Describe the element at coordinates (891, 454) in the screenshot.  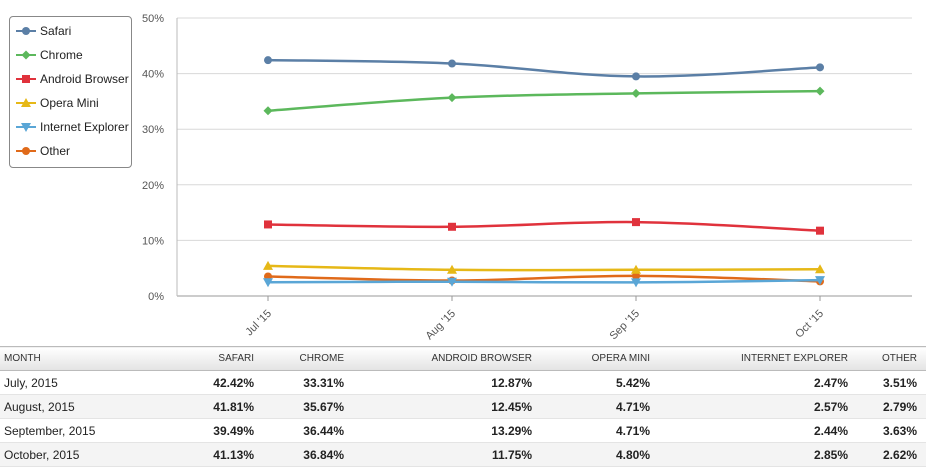
I see `table-cell-value: 2.62%` at that location.